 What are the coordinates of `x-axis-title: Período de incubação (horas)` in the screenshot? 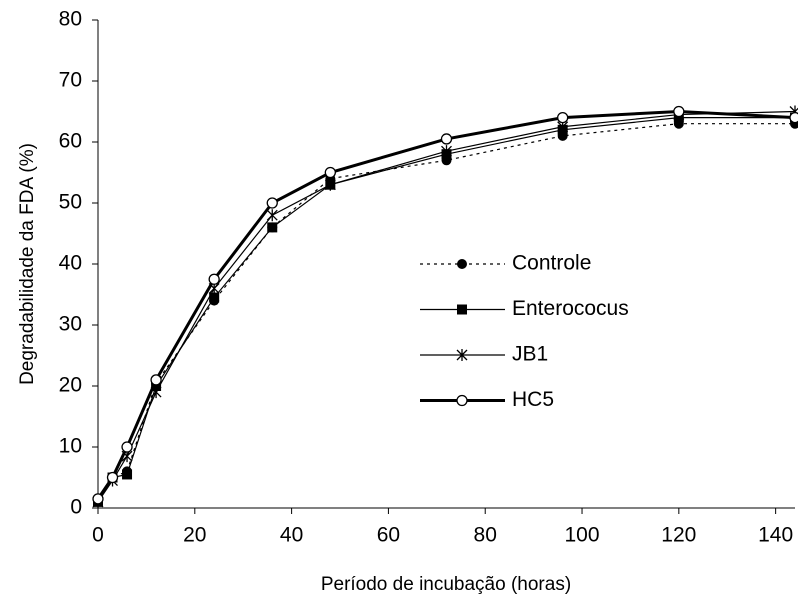 It's located at (446, 584).